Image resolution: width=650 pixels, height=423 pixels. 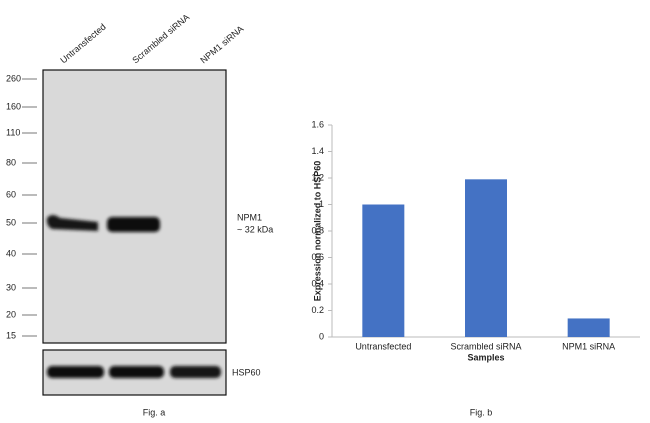 What do you see at coordinates (11, 314) in the screenshot?
I see `marker-label: 20` at bounding box center [11, 314].